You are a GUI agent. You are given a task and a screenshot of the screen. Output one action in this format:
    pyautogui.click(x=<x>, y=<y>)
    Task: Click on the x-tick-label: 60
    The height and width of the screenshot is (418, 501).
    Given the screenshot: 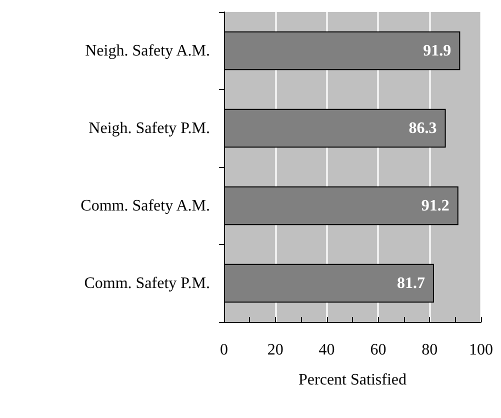 What is the action you would take?
    pyautogui.click(x=378, y=350)
    